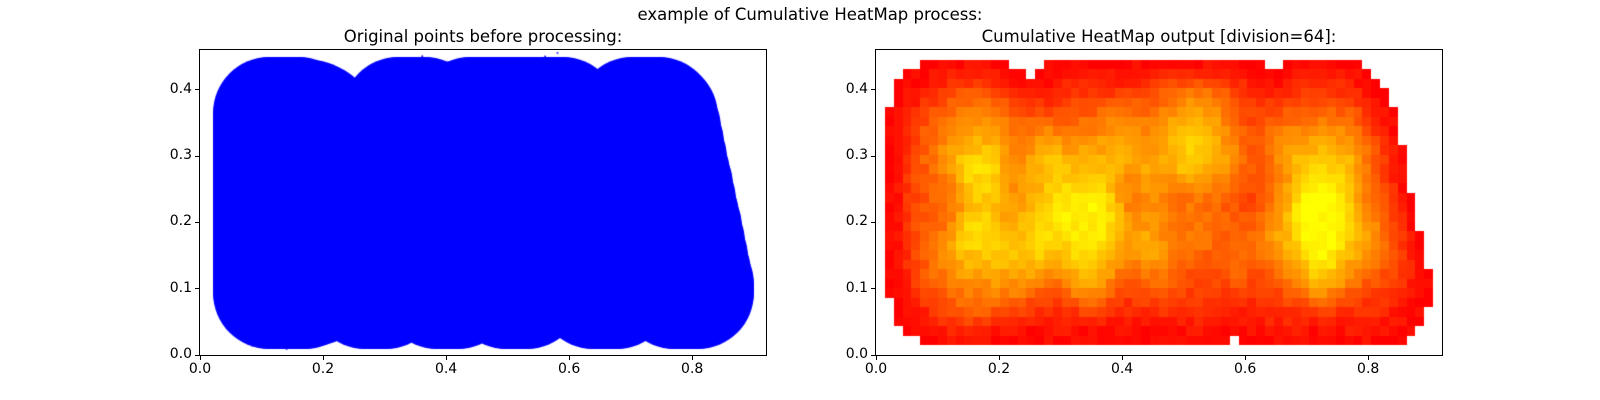 This screenshot has width=1600, height=400. What do you see at coordinates (1159, 36) in the screenshot?
I see `heatmap-axes-title: Cumulative HeatMap output [division=64]:` at bounding box center [1159, 36].